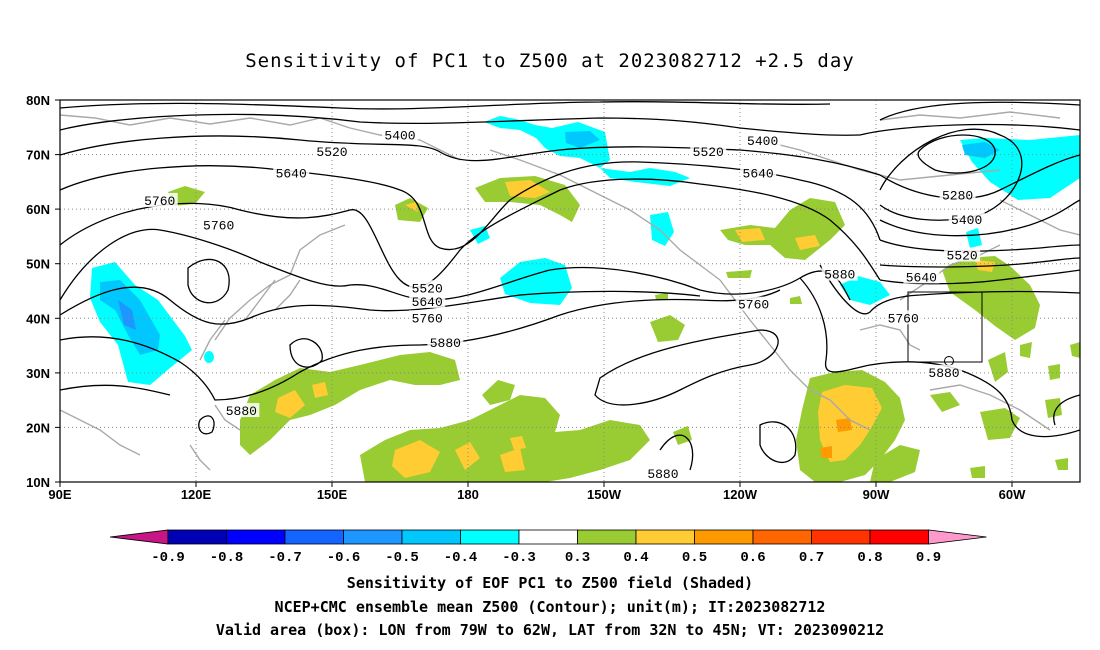 The height and width of the screenshot is (650, 1100). What do you see at coordinates (957, 537) in the screenshot?
I see `colorbar-max-arrow` at bounding box center [957, 537].